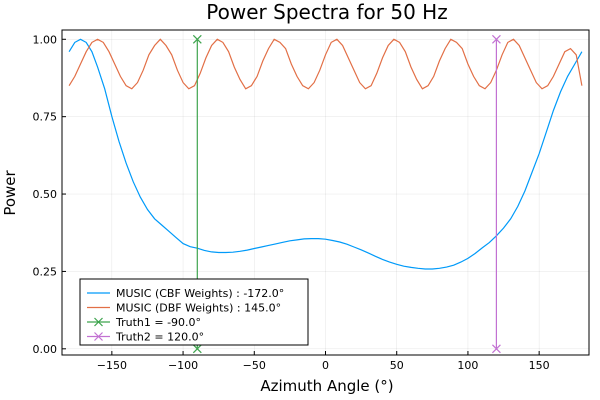 This screenshot has width=600, height=400. I want to click on legend-marker-3-stroke-b, so click(98, 322).